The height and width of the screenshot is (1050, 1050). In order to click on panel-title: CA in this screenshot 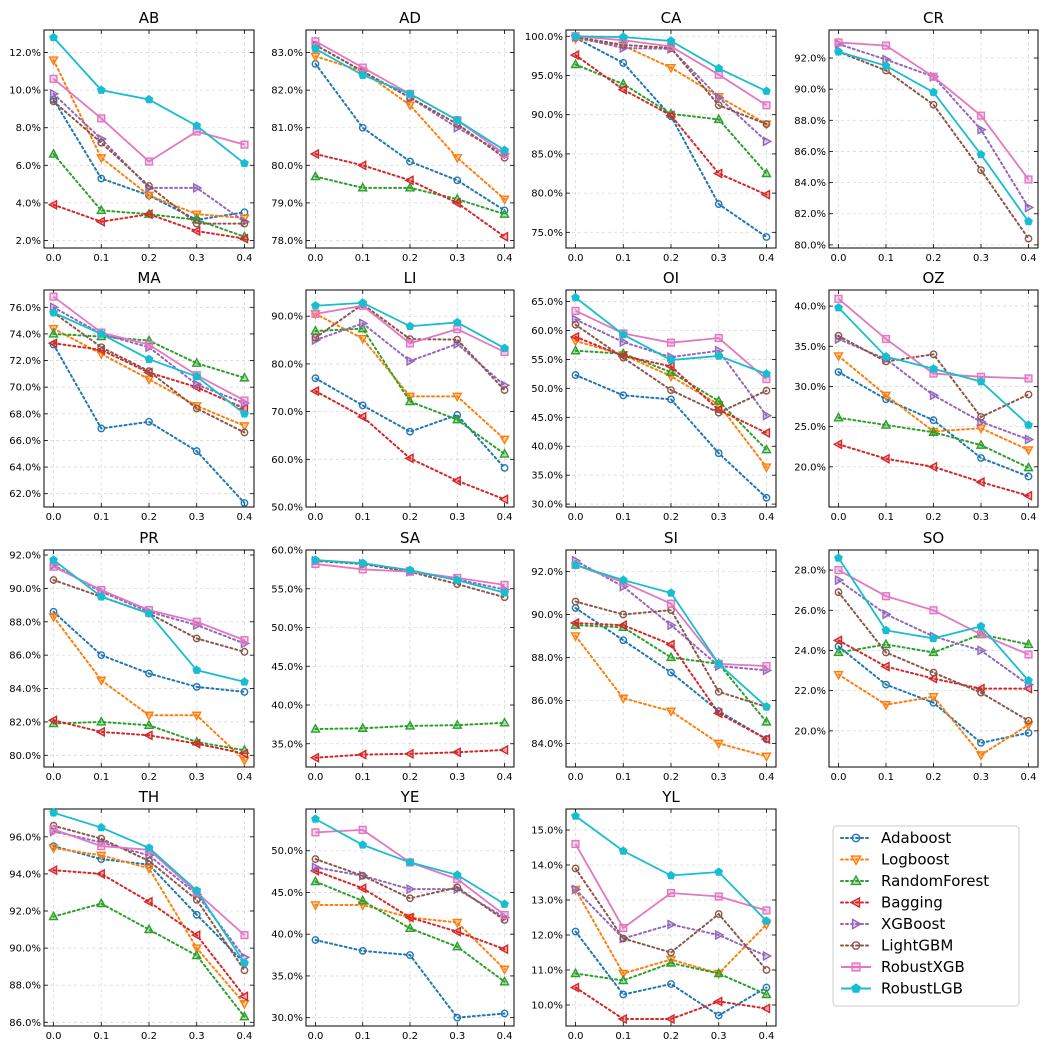, I will do `click(671, 18)`.